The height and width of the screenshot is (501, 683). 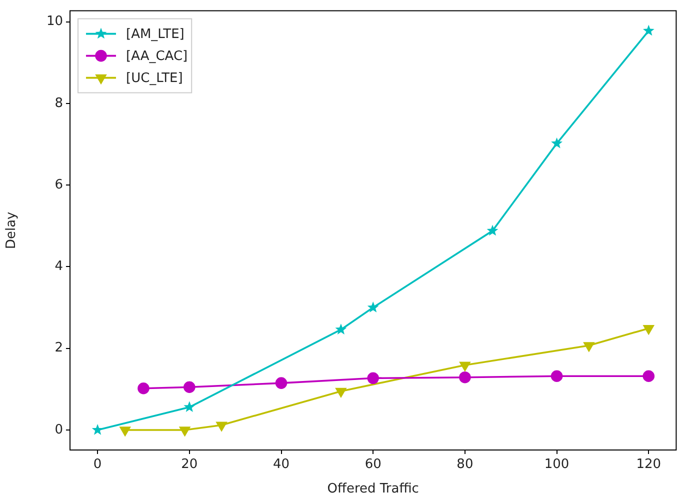 What do you see at coordinates (58, 266) in the screenshot?
I see `y-tick-label: 4` at bounding box center [58, 266].